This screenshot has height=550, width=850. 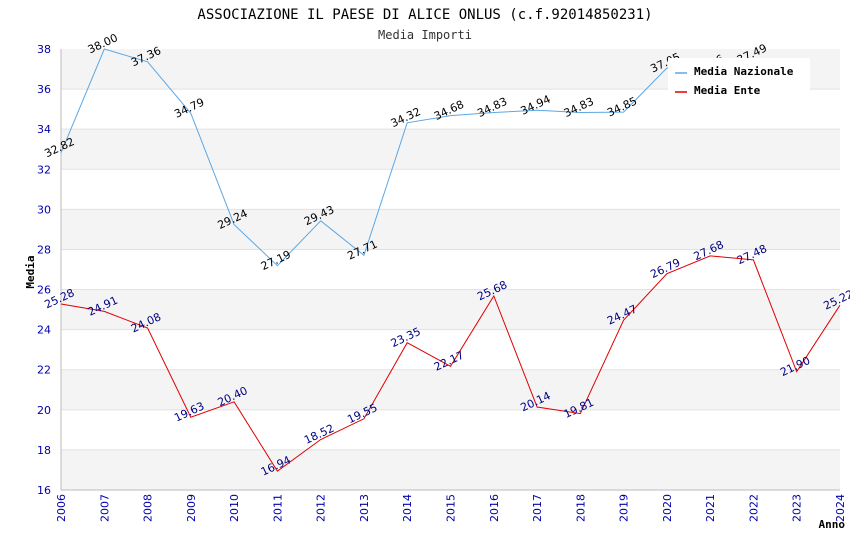 I want to click on x-tick-label: 2017, so click(x=537, y=508).